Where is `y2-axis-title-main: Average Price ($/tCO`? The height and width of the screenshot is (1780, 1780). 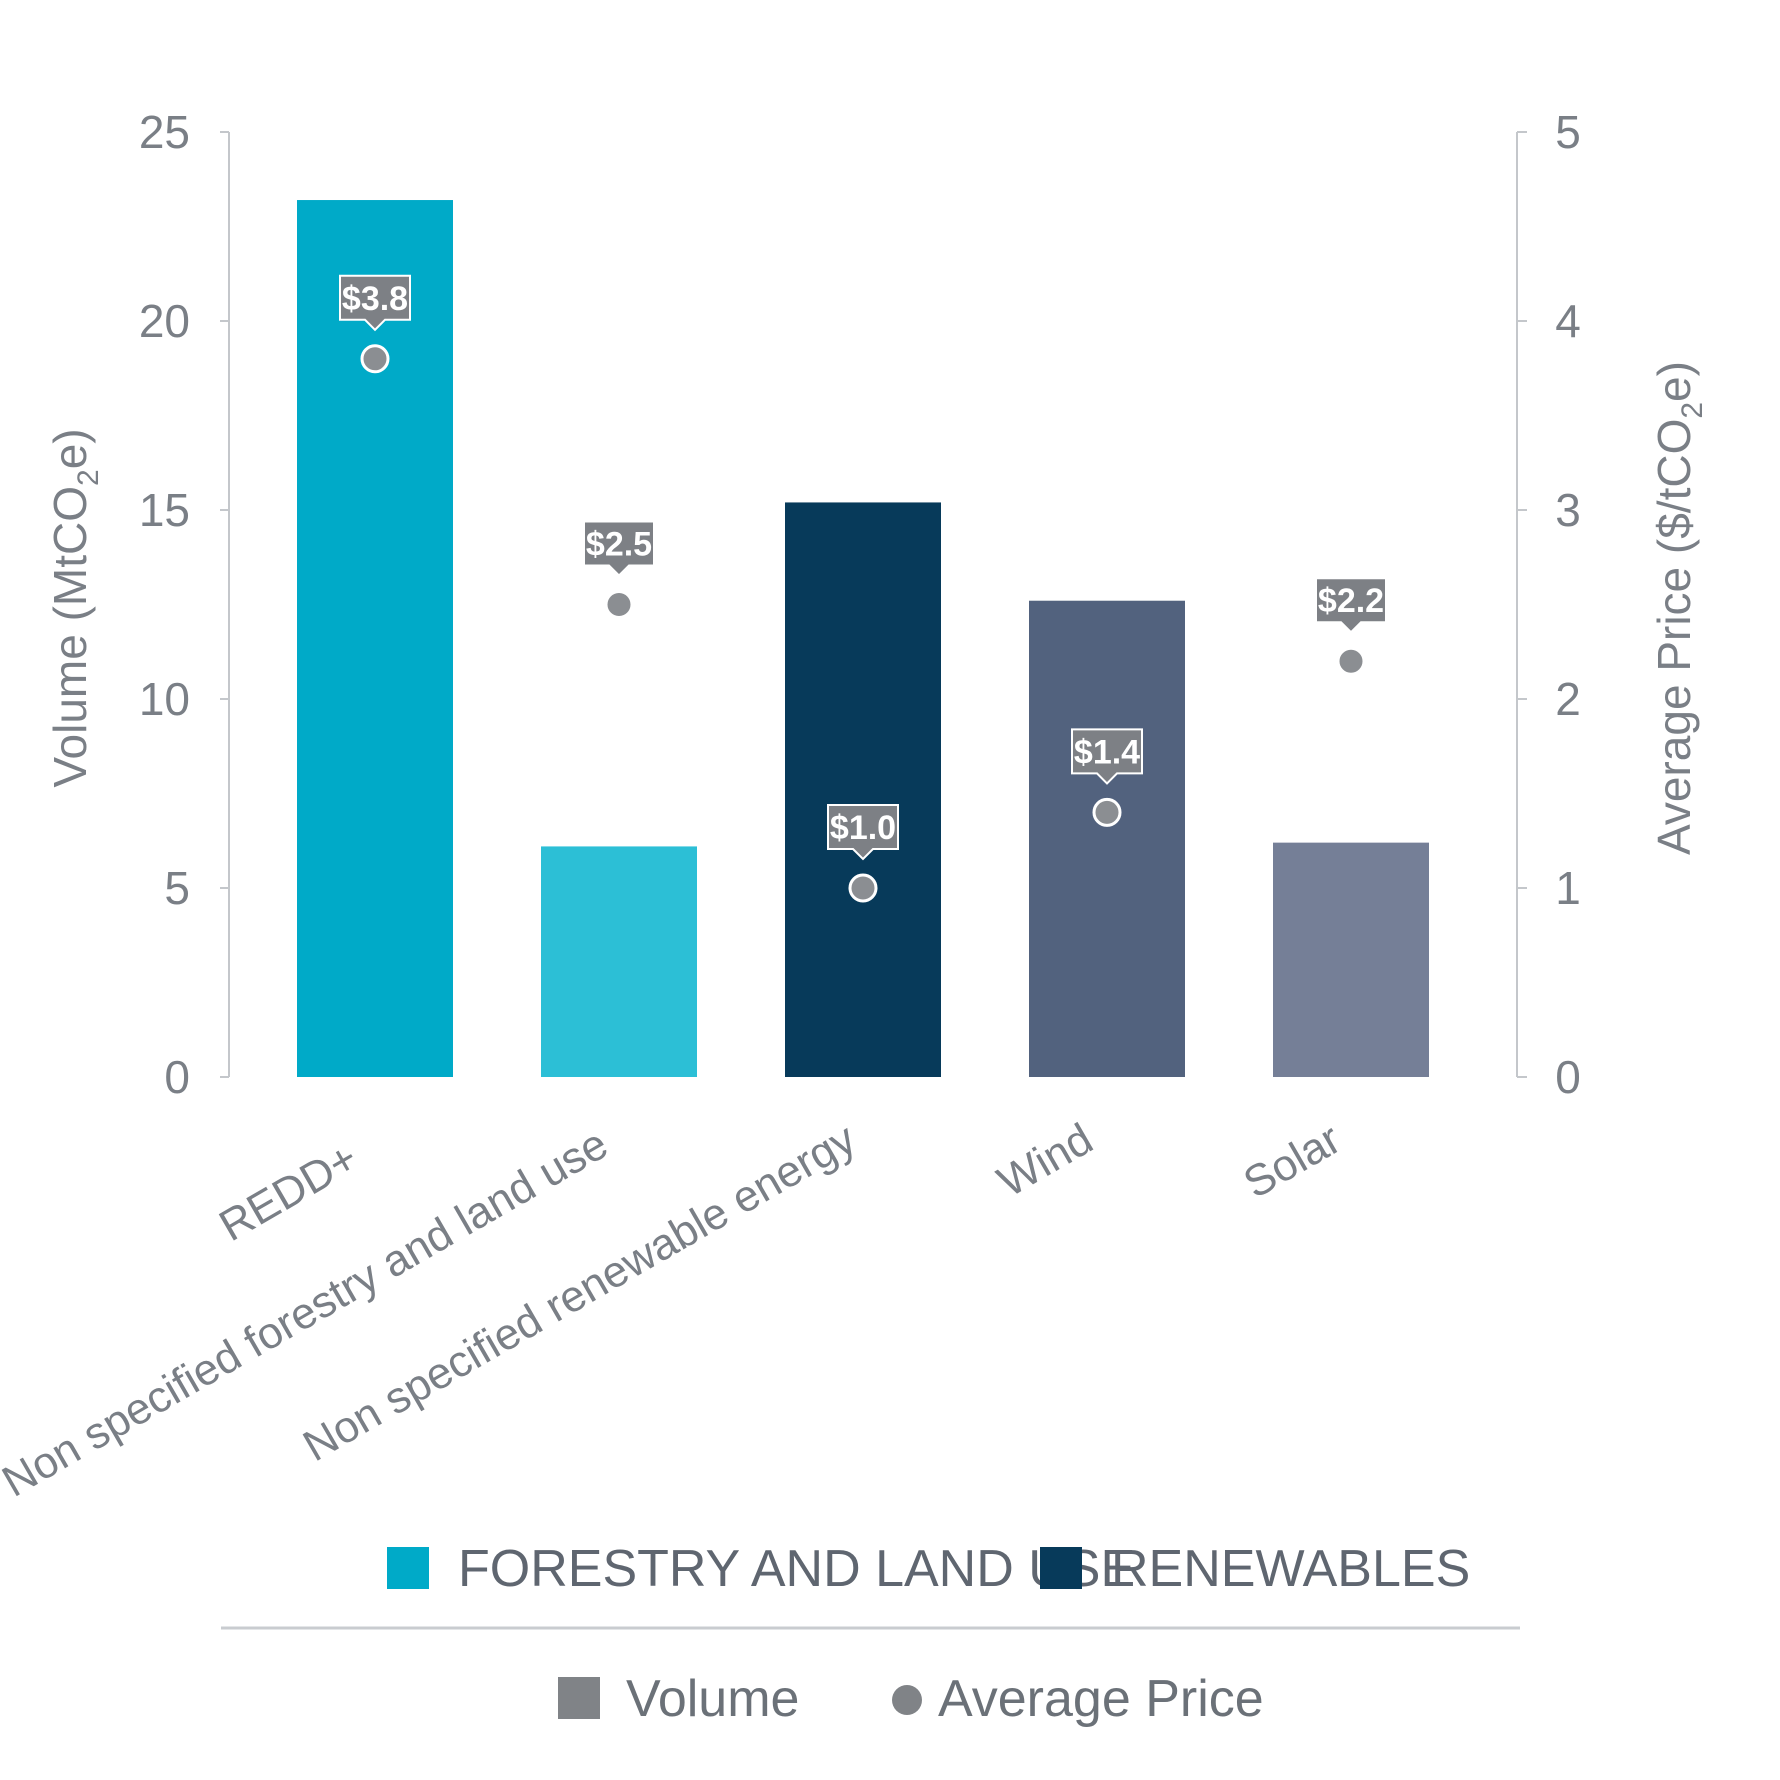 y2-axis-title-main: Average Price ($/tCO is located at coordinates (1674, 637).